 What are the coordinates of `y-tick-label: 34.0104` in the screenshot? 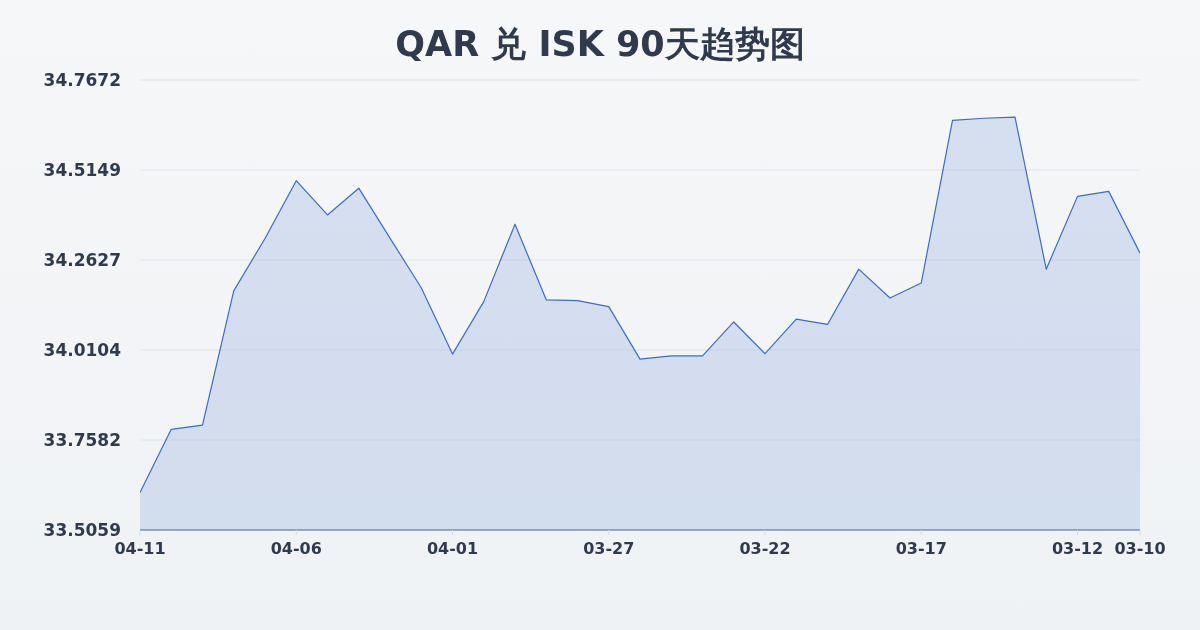 It's located at (82, 350).